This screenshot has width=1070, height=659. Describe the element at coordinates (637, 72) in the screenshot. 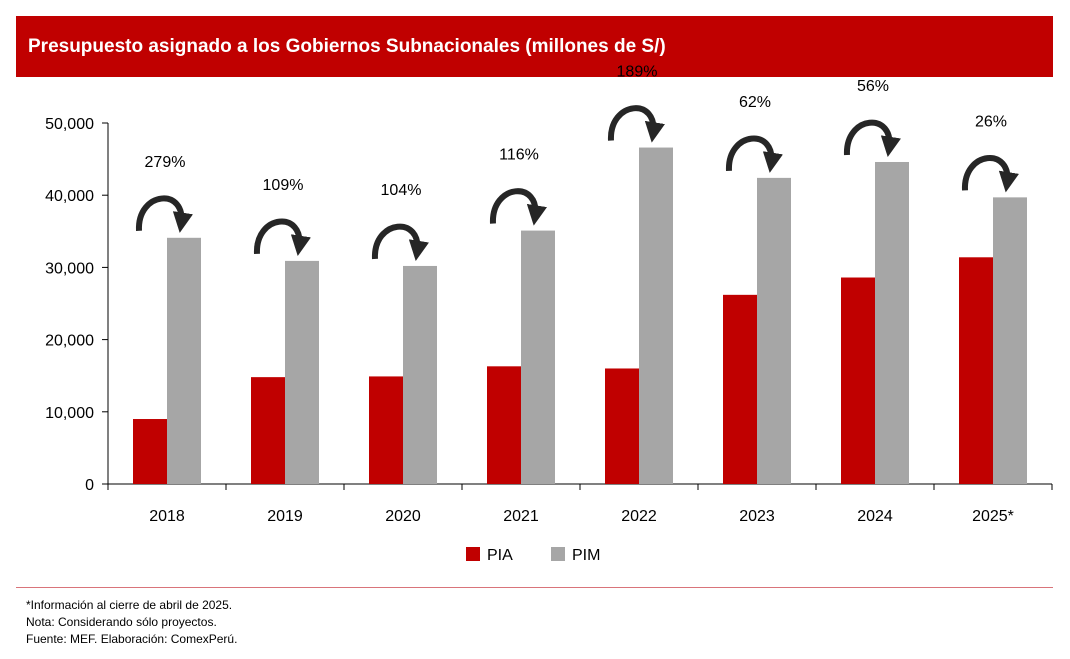

I see `growth-label: 189%` at that location.